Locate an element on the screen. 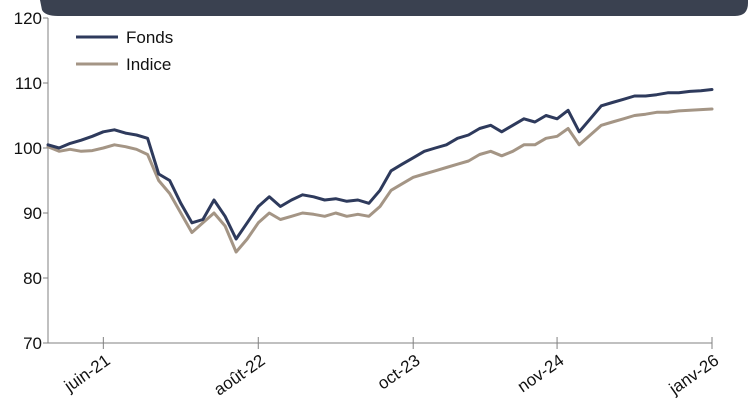  legend-label-indice: Indice is located at coordinates (148, 64).